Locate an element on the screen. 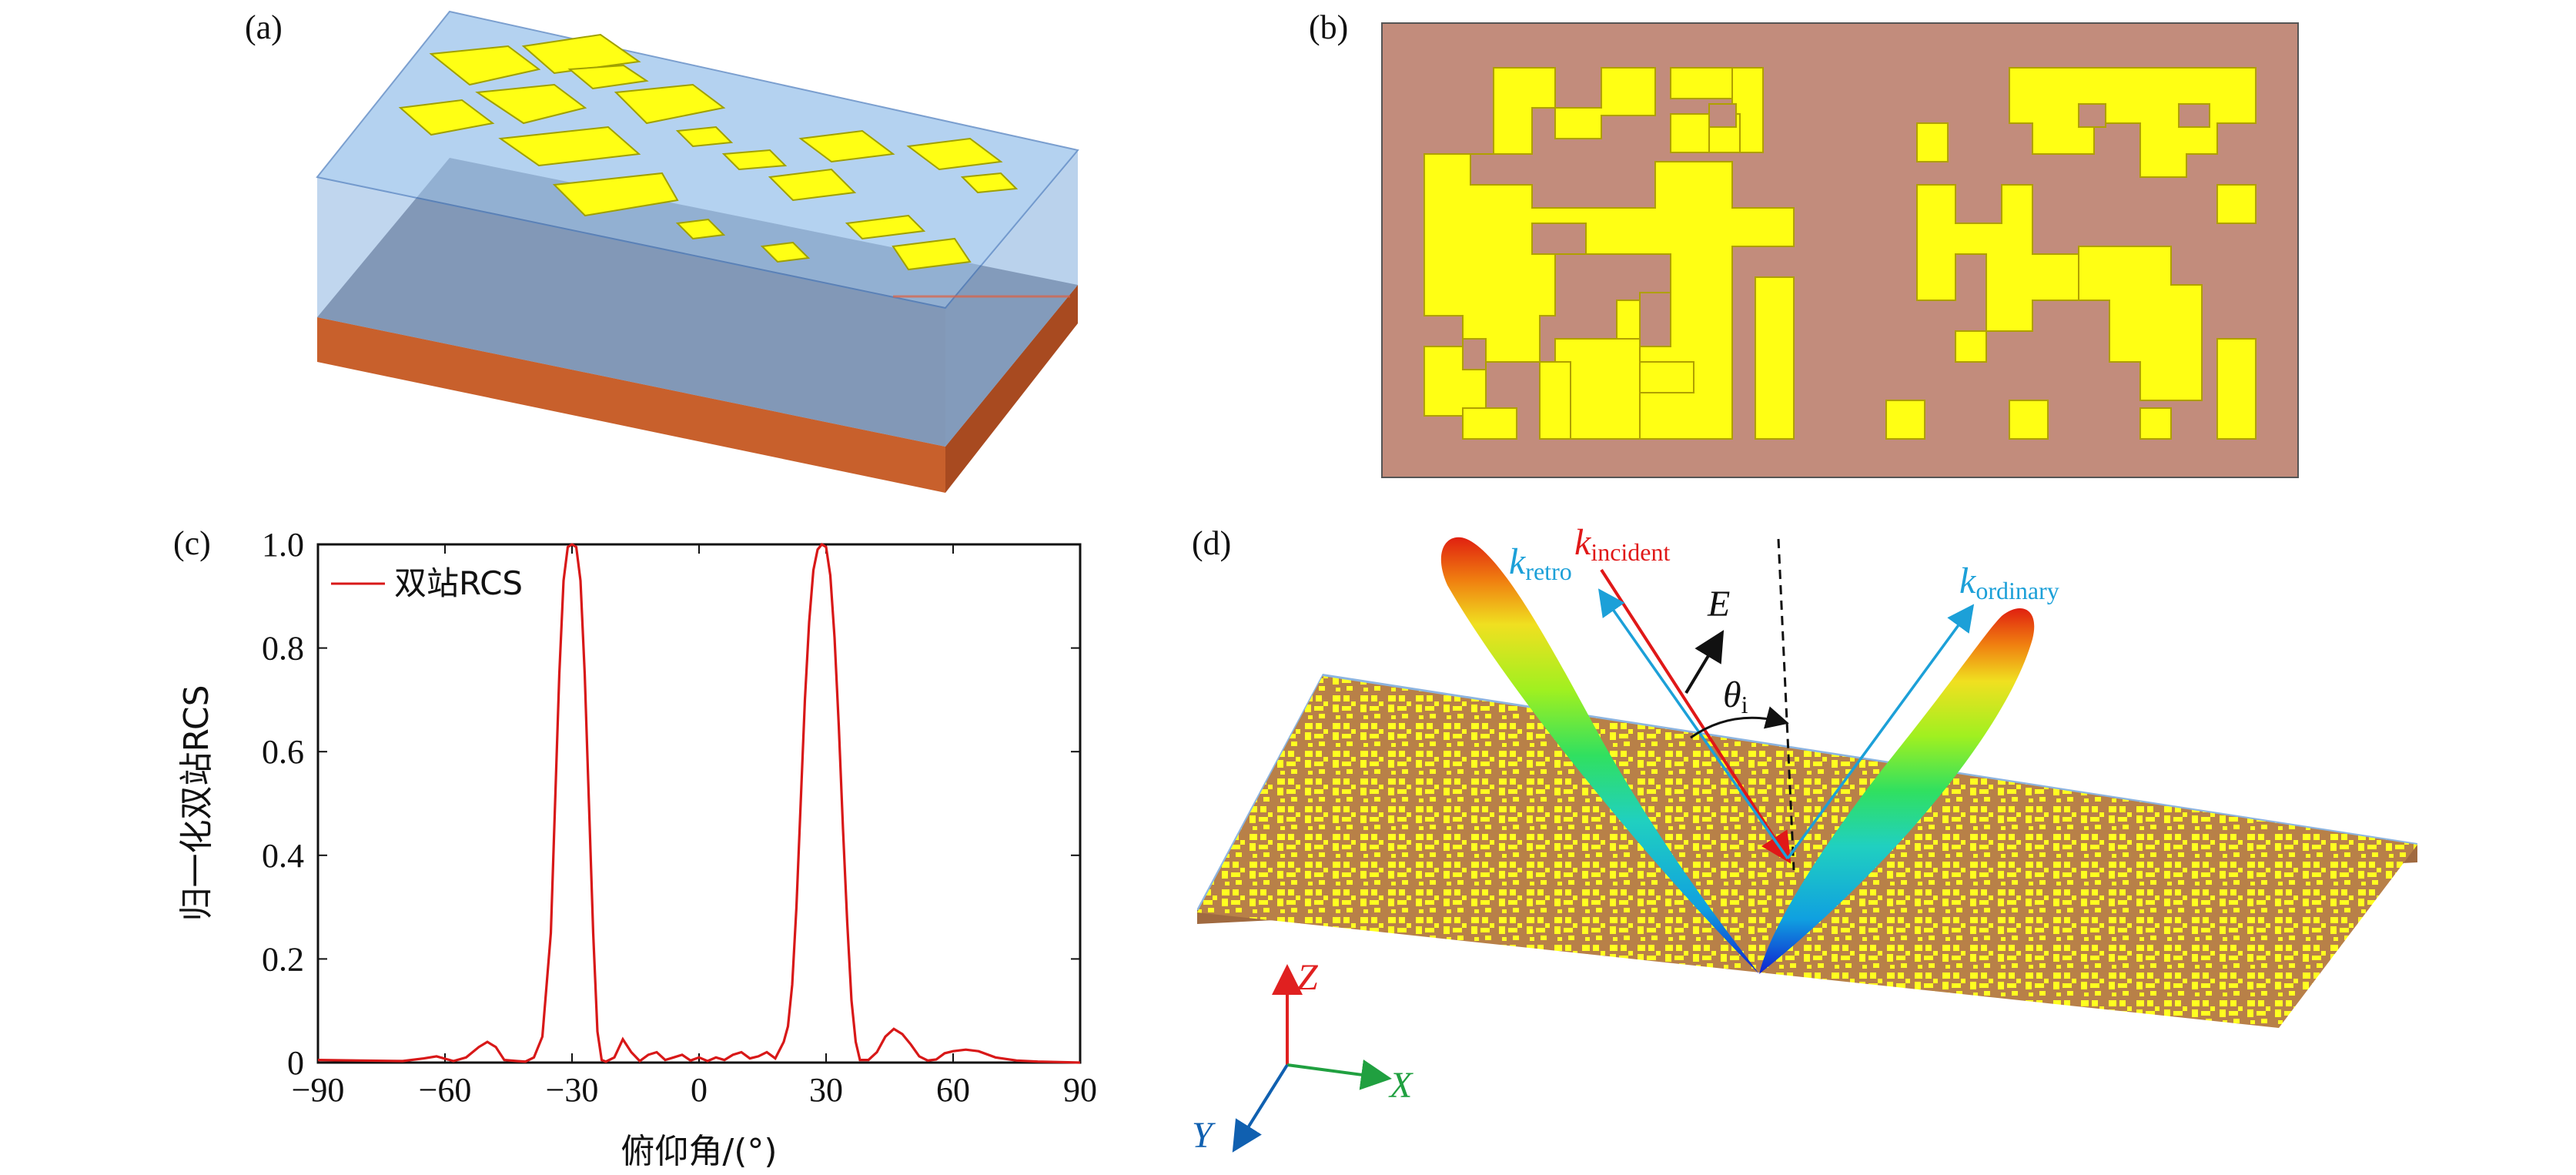  y-tick-label: 0.2 is located at coordinates (283, 959).